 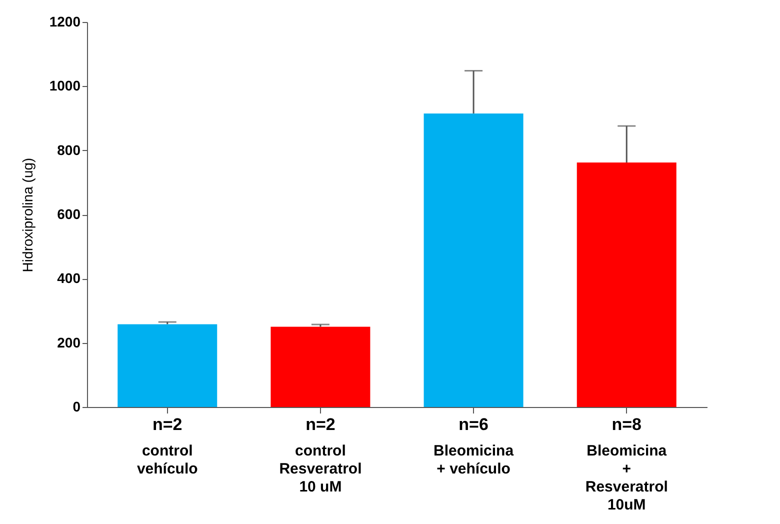 I want to click on text: n=8, so click(x=627, y=424).